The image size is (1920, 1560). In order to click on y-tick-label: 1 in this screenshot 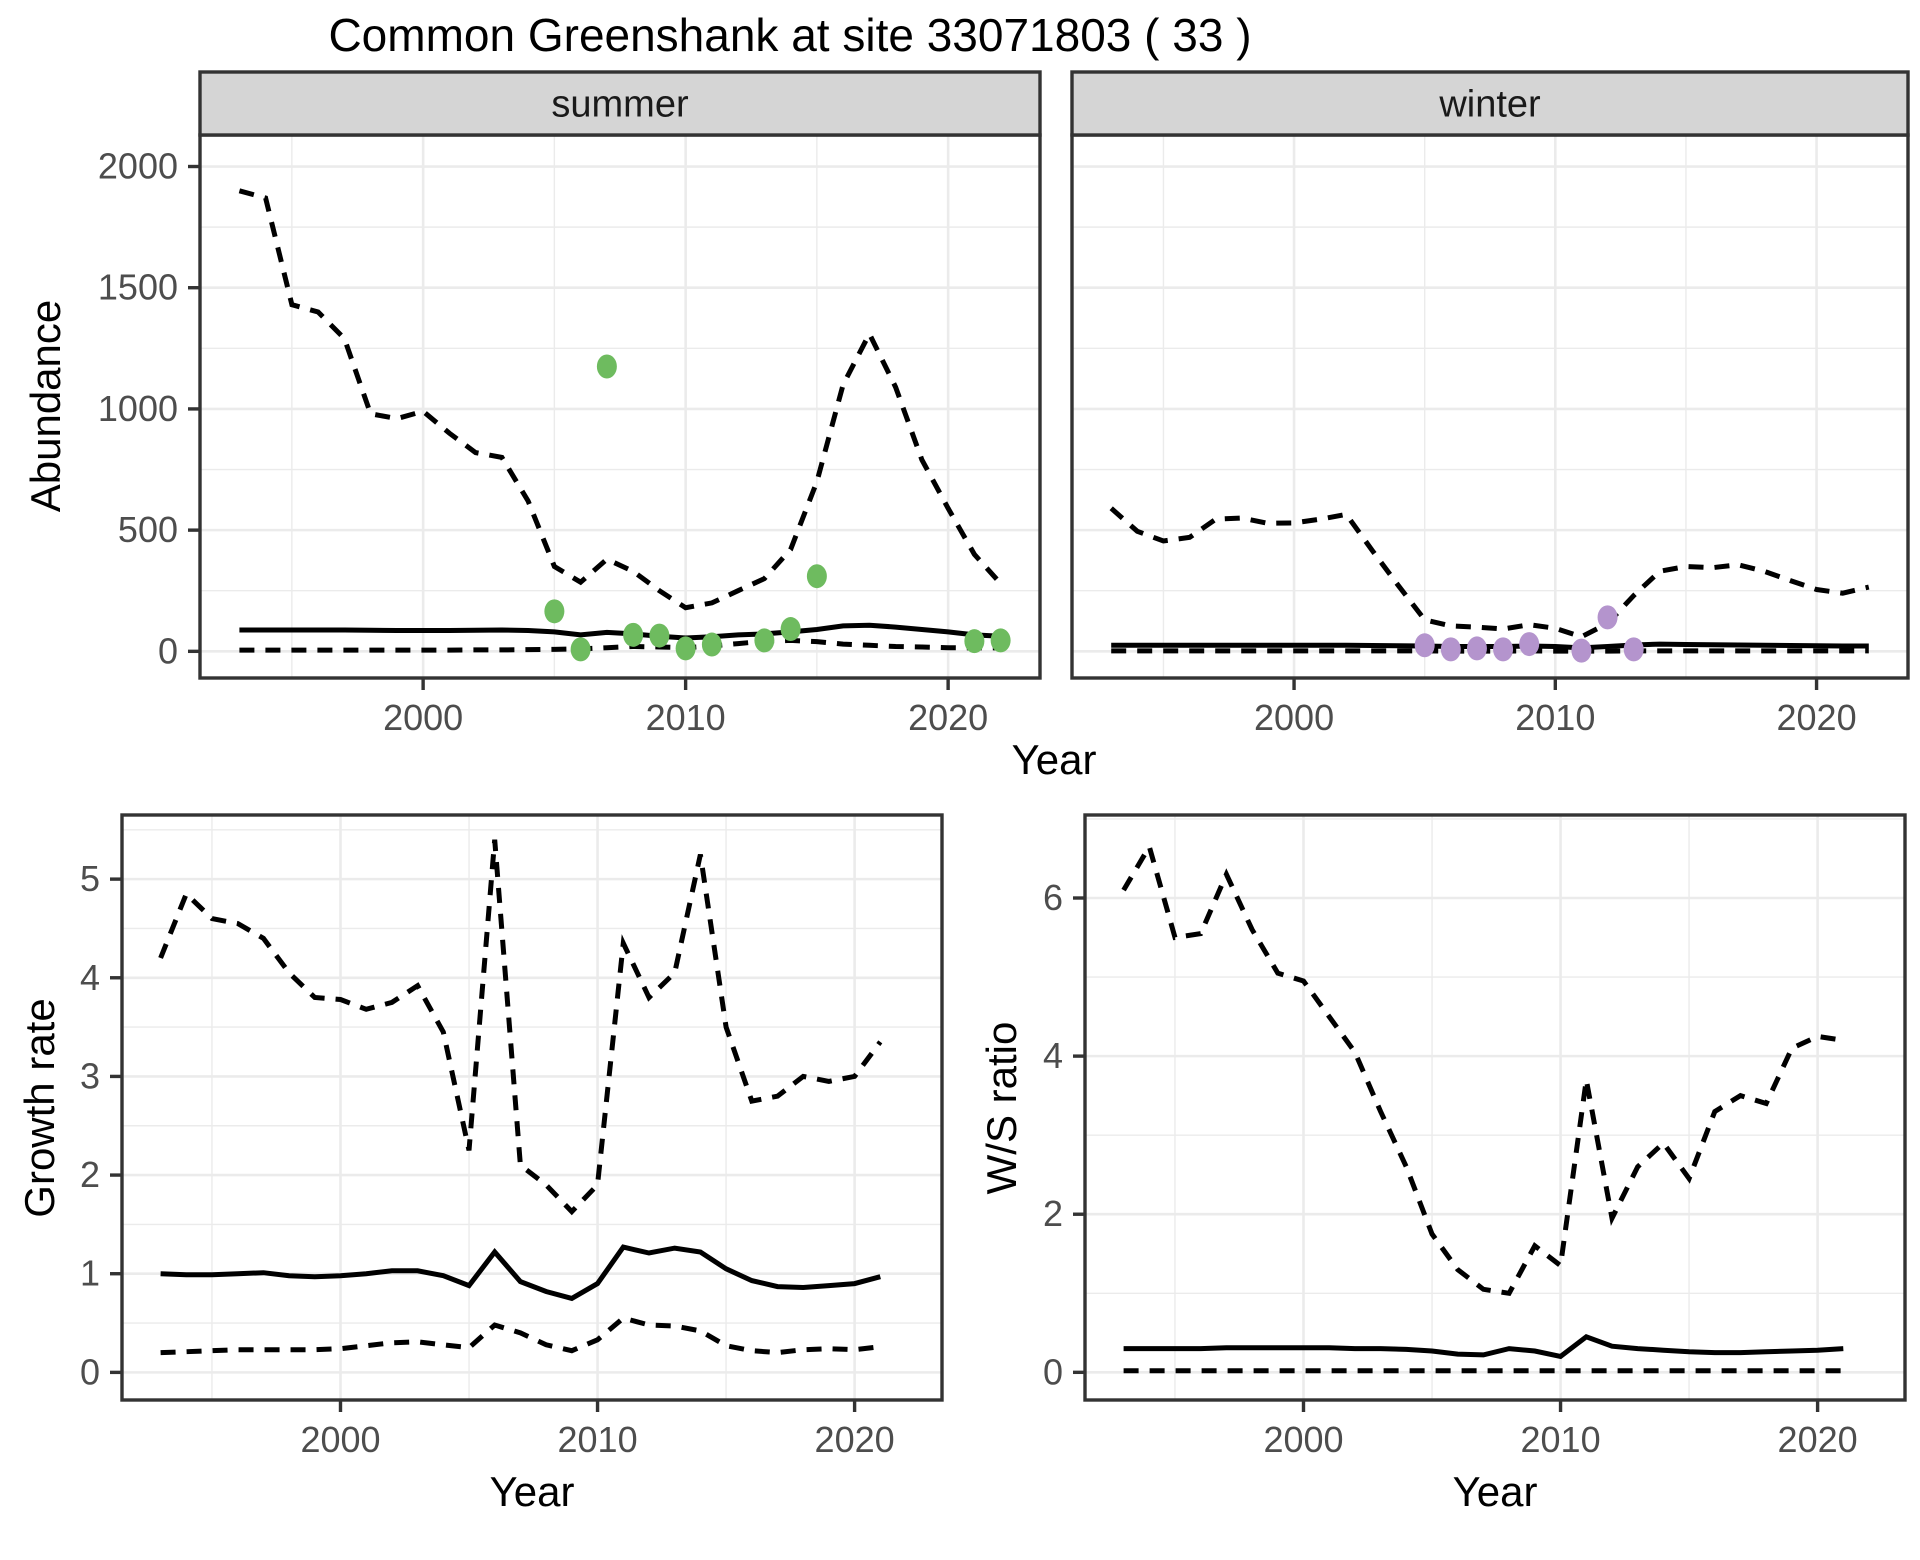, I will do `click(90, 1273)`.